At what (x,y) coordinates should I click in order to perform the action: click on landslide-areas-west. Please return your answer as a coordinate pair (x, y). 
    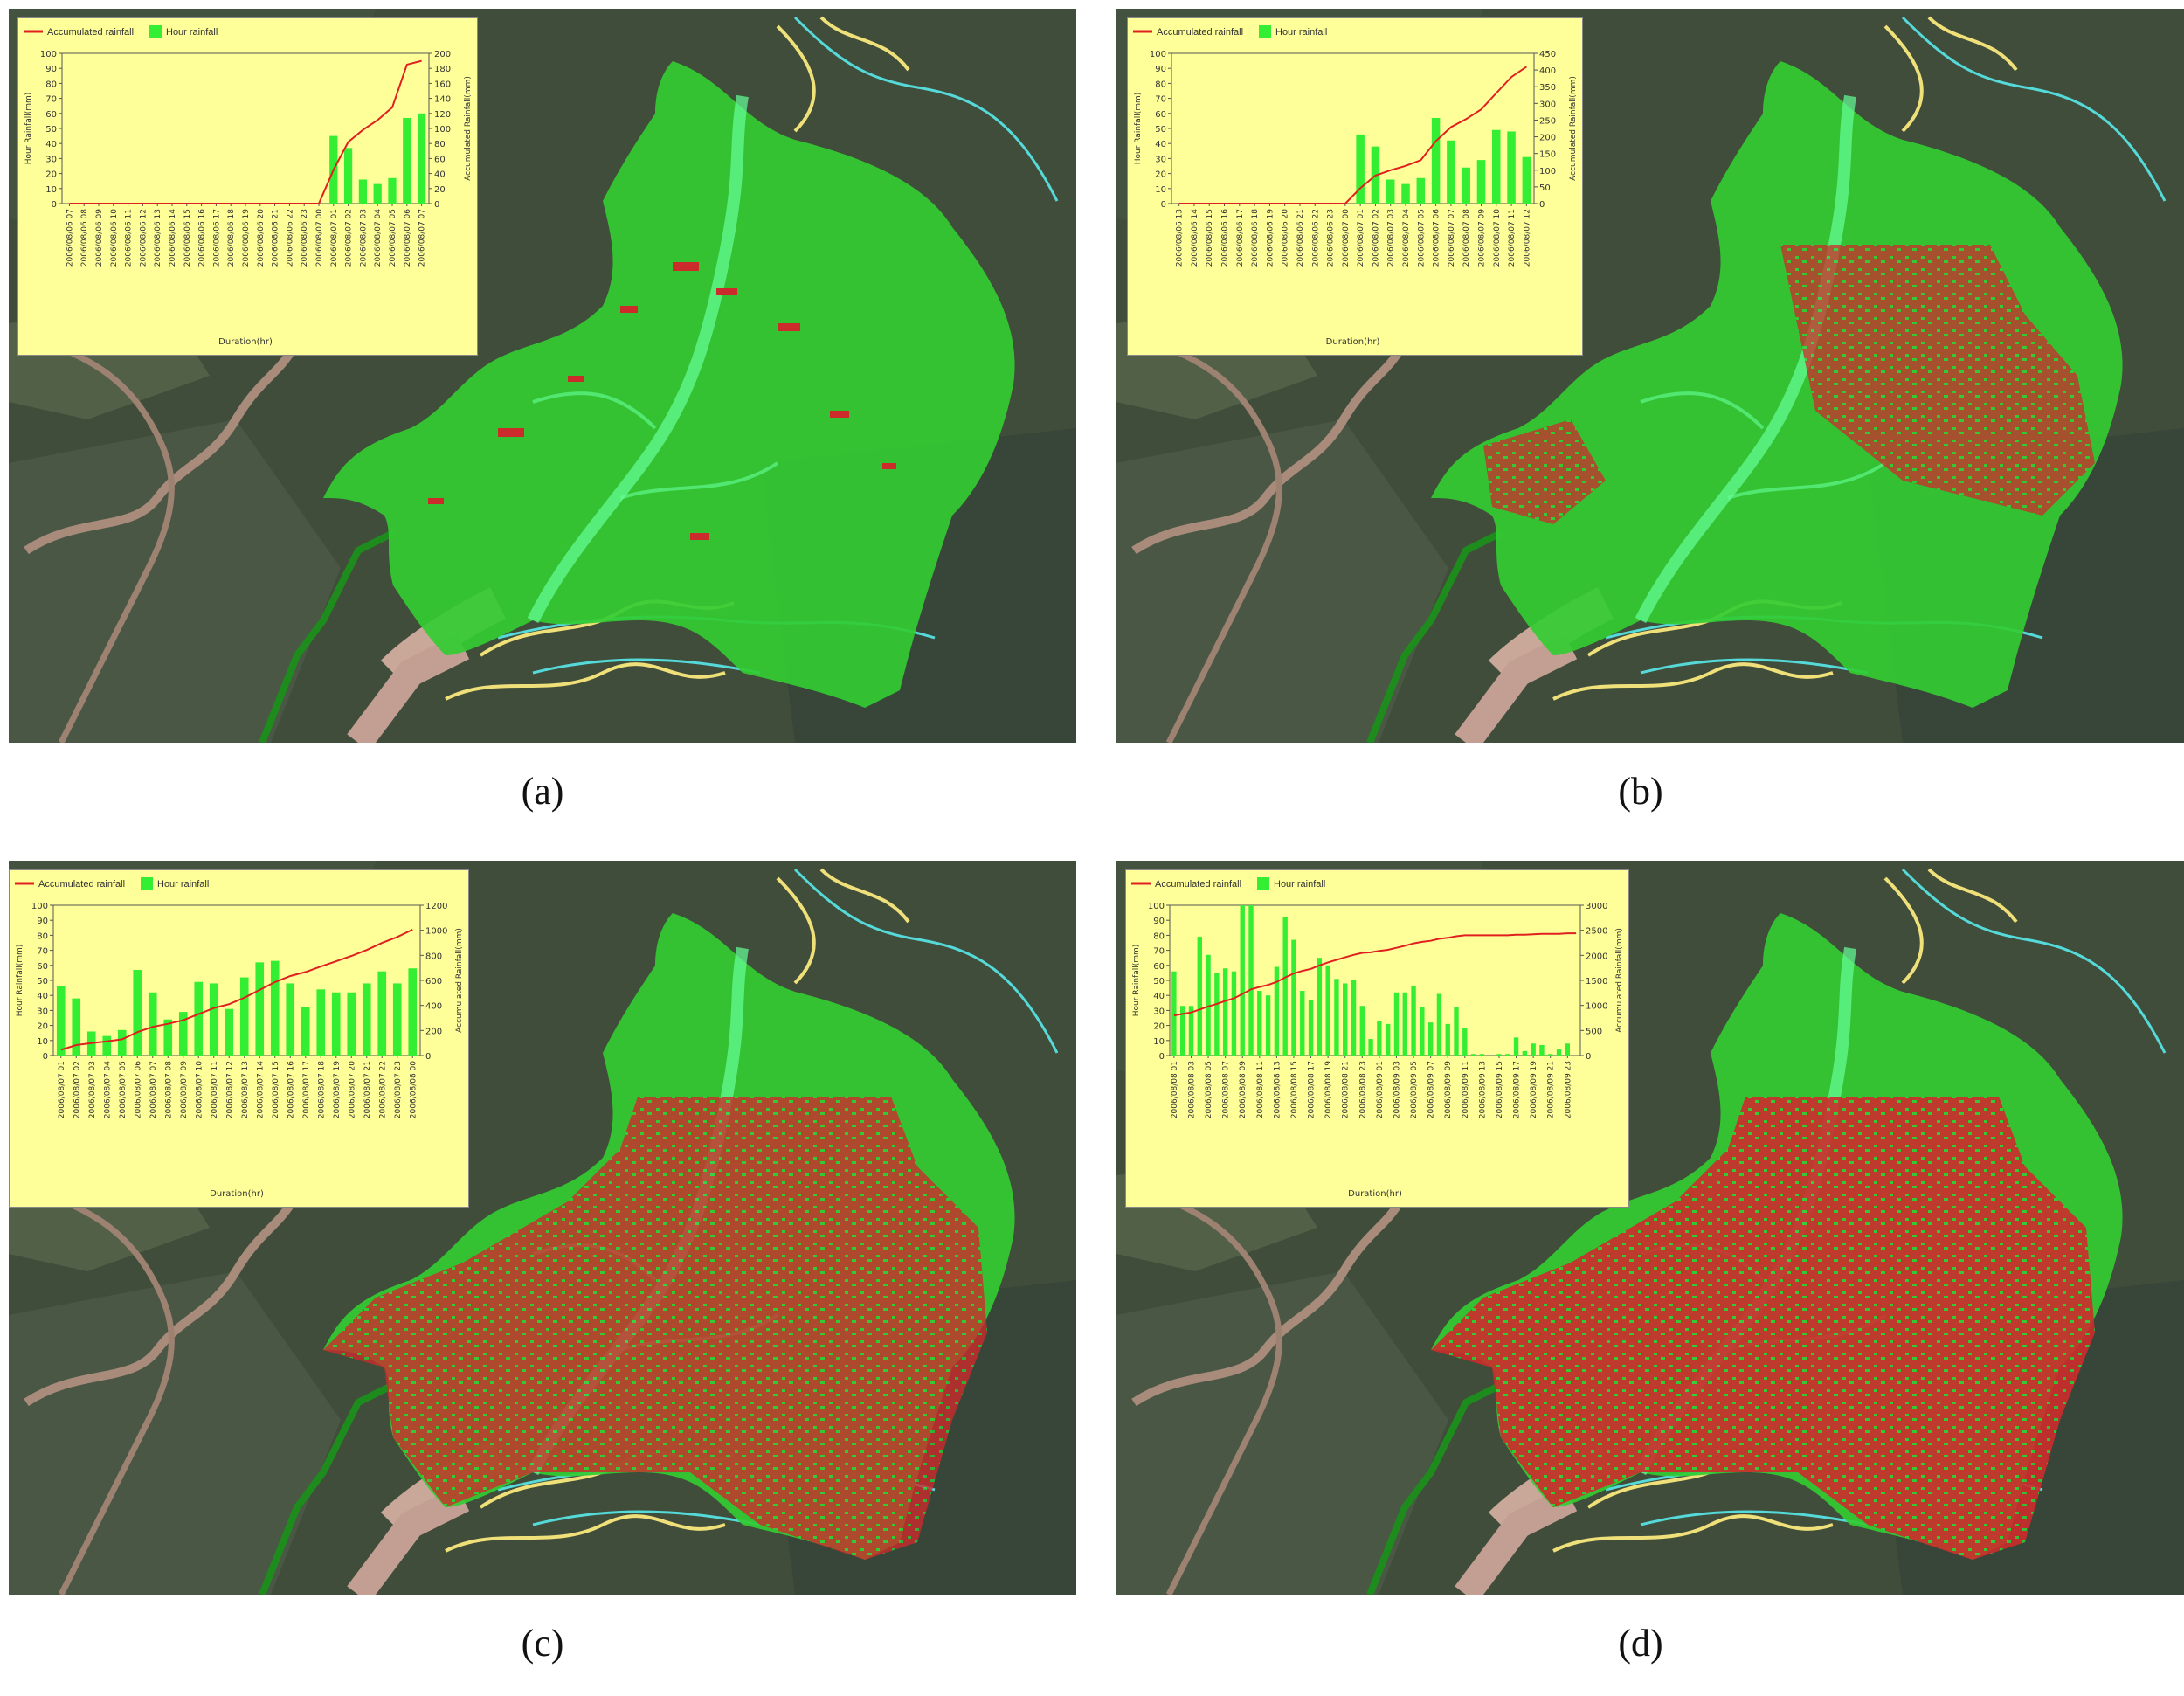
    Looking at the image, I should click on (1544, 471).